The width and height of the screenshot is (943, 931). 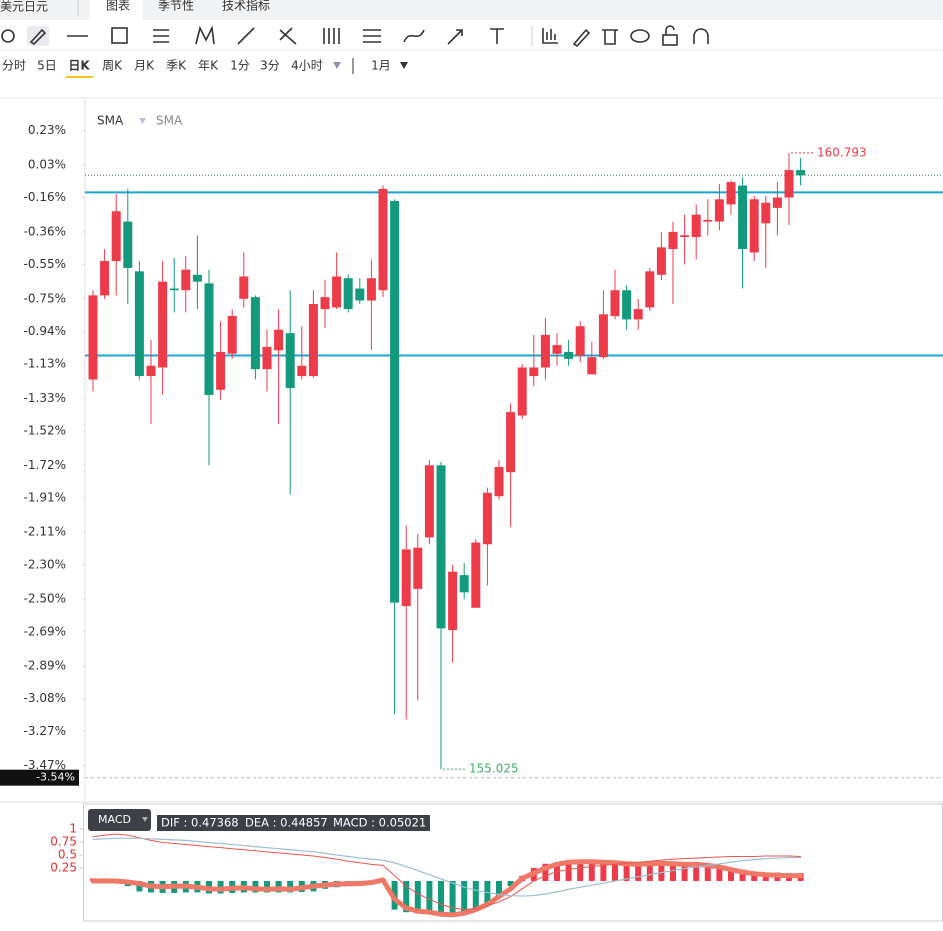 I want to click on period-button: 分时, so click(x=14, y=66).